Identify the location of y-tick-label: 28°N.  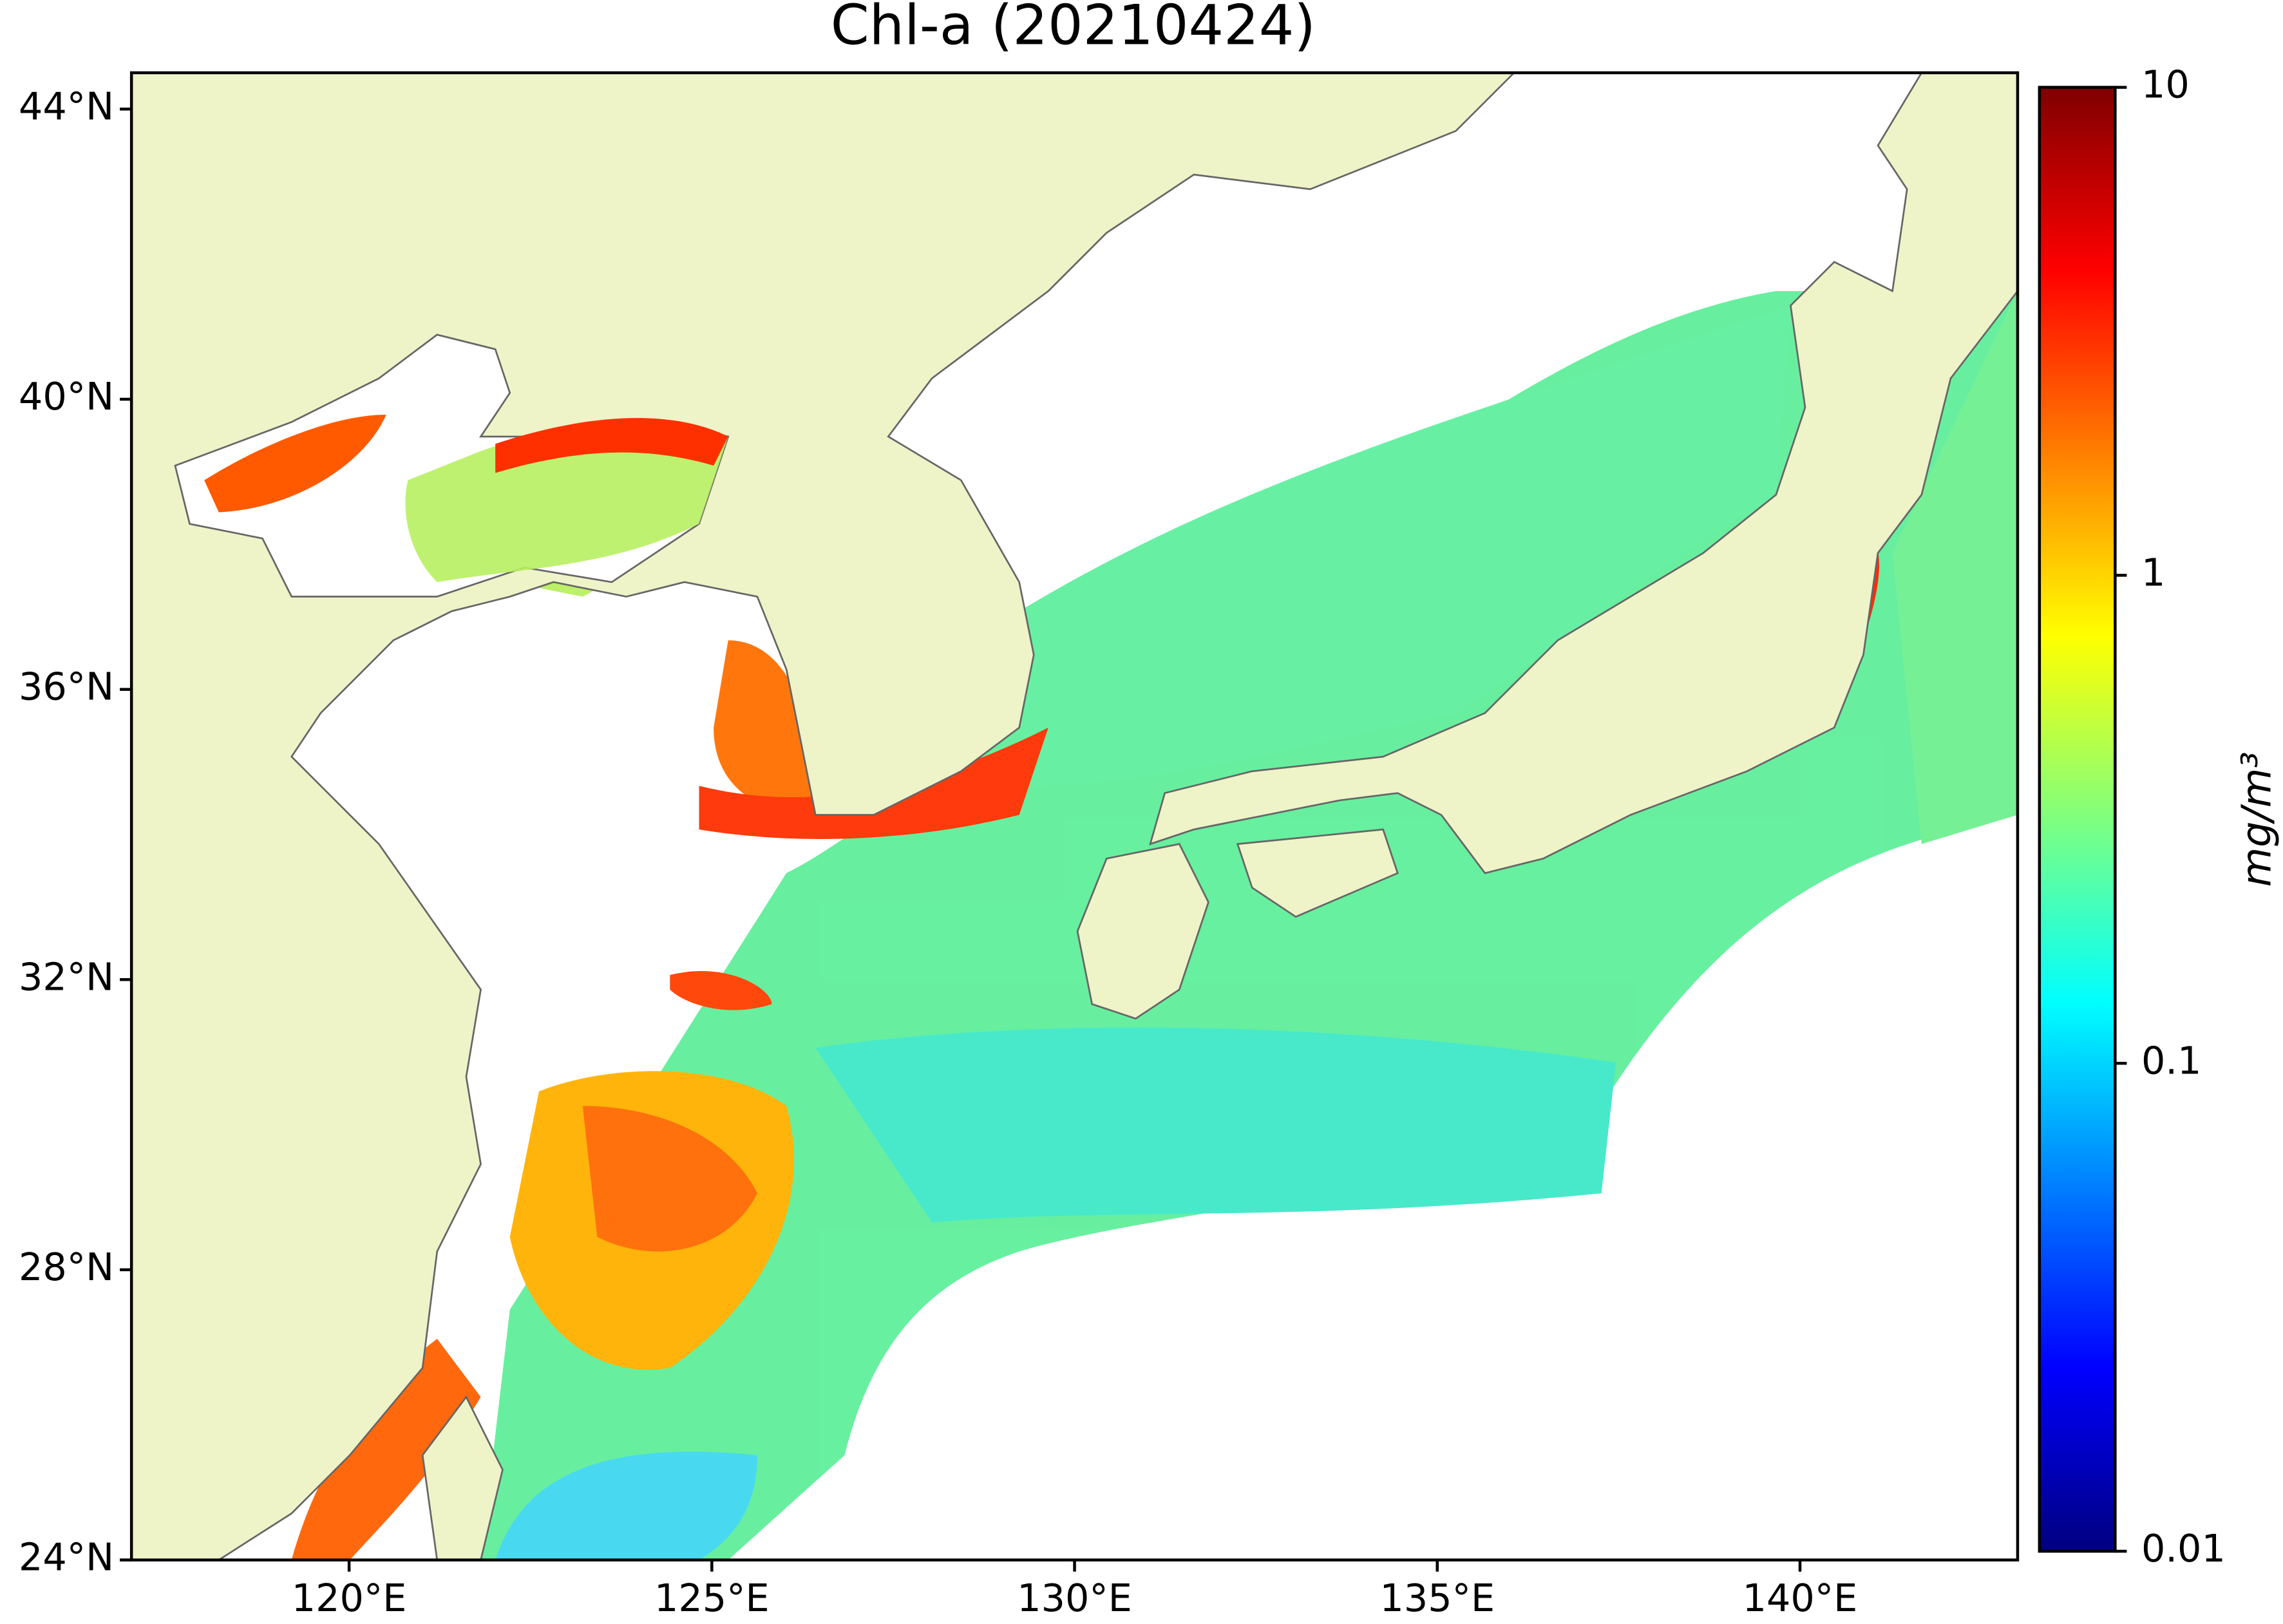
(66, 1267).